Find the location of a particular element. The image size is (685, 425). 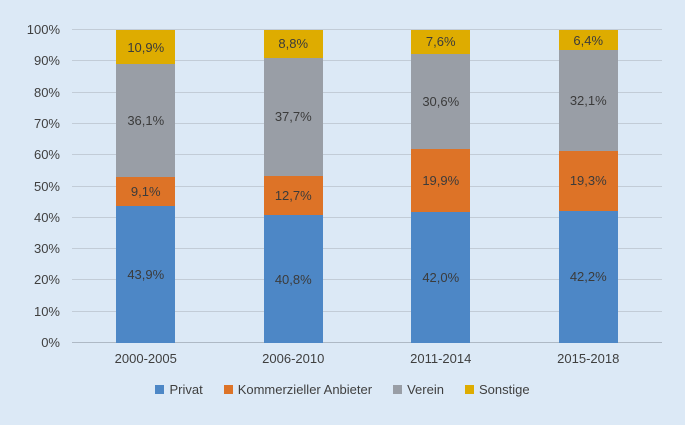

bar-segment-verein: 37,7% is located at coordinates (293, 116).